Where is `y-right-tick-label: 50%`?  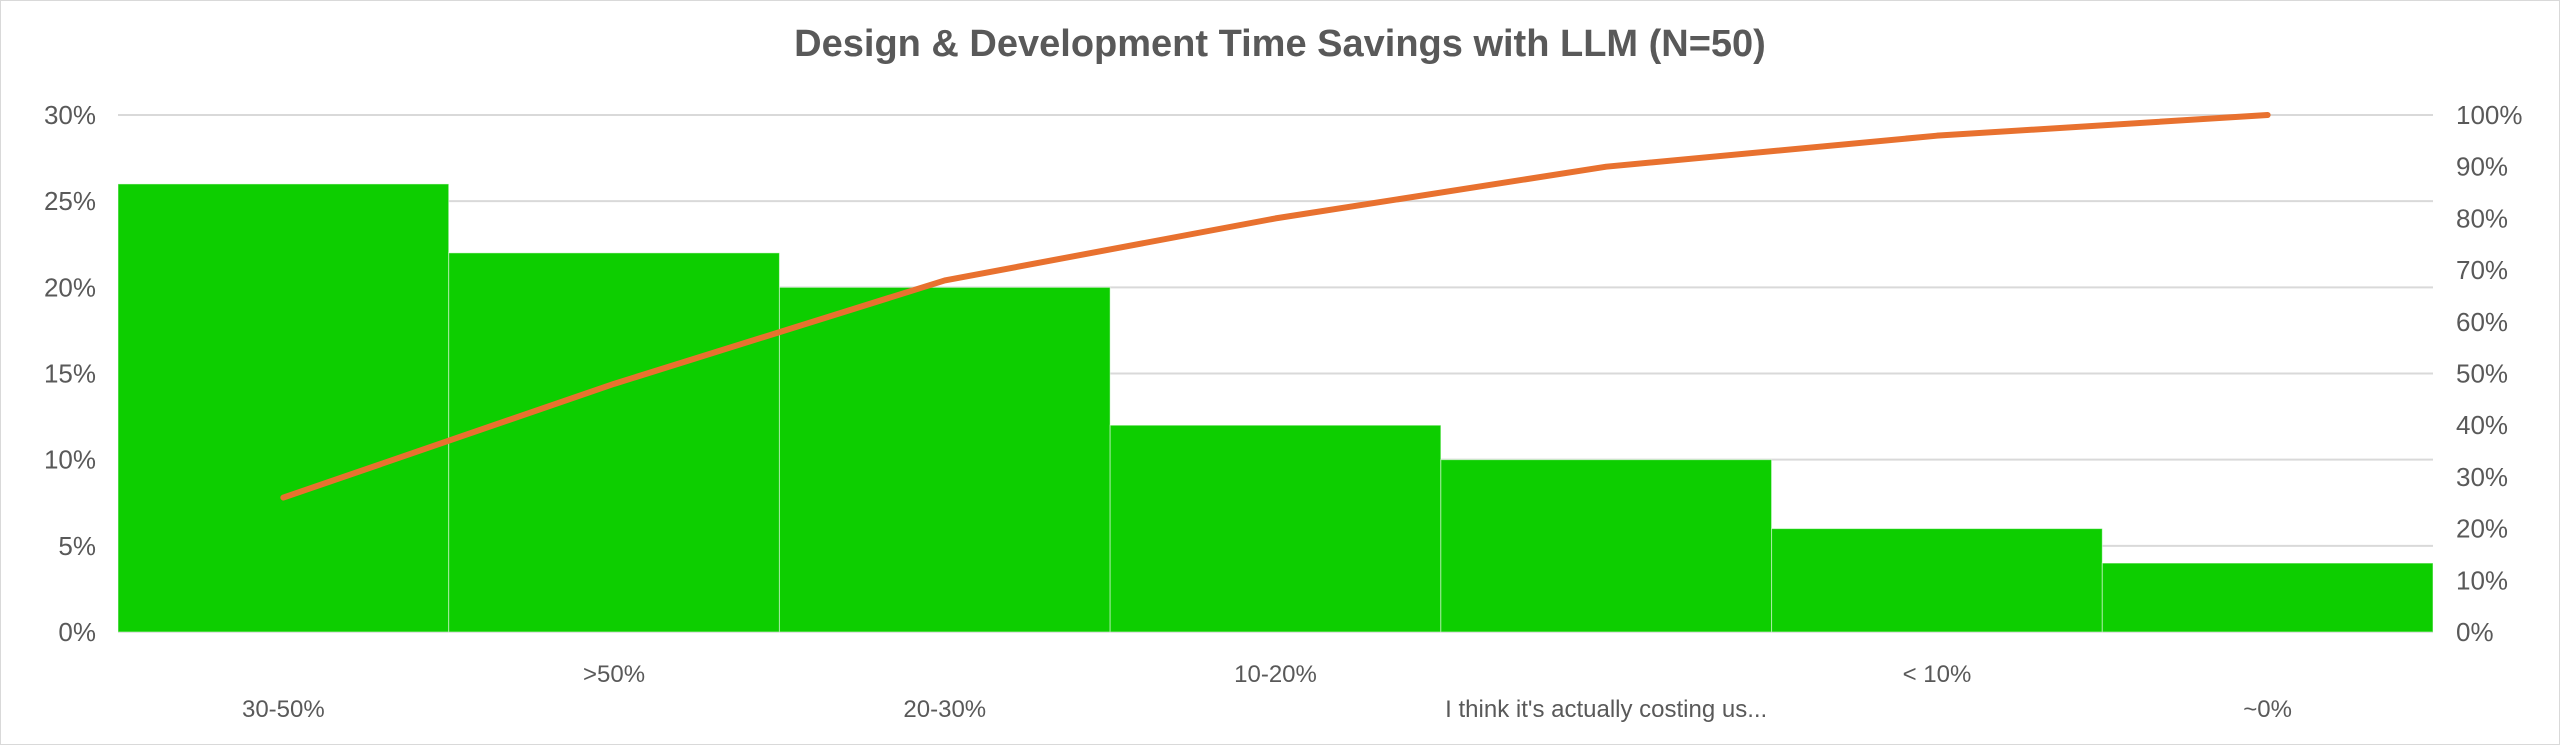
y-right-tick-label: 50% is located at coordinates (2482, 374).